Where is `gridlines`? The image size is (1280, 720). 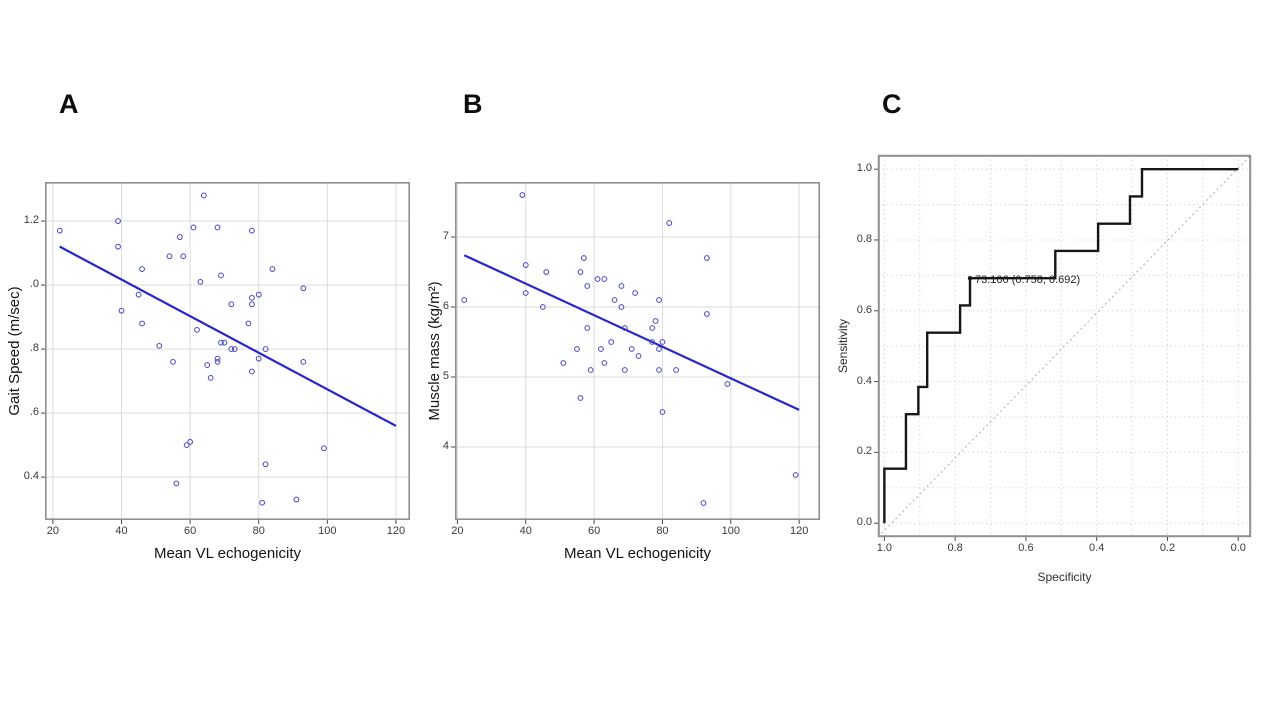
gridlines is located at coordinates (227, 351).